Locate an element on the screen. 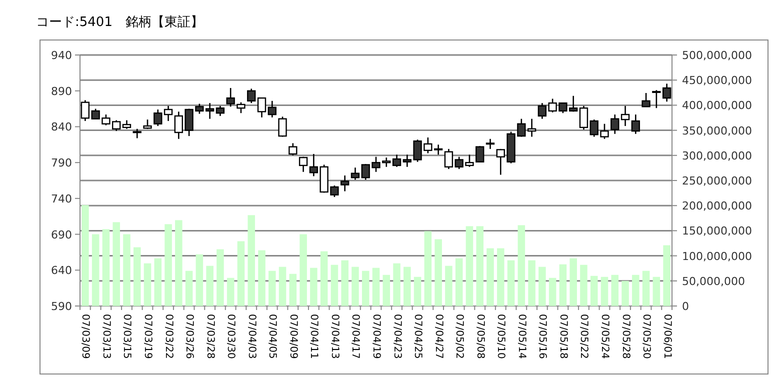 The width and height of the screenshot is (776, 382). x-tick-label: 07/04/19 is located at coordinates (376, 336).